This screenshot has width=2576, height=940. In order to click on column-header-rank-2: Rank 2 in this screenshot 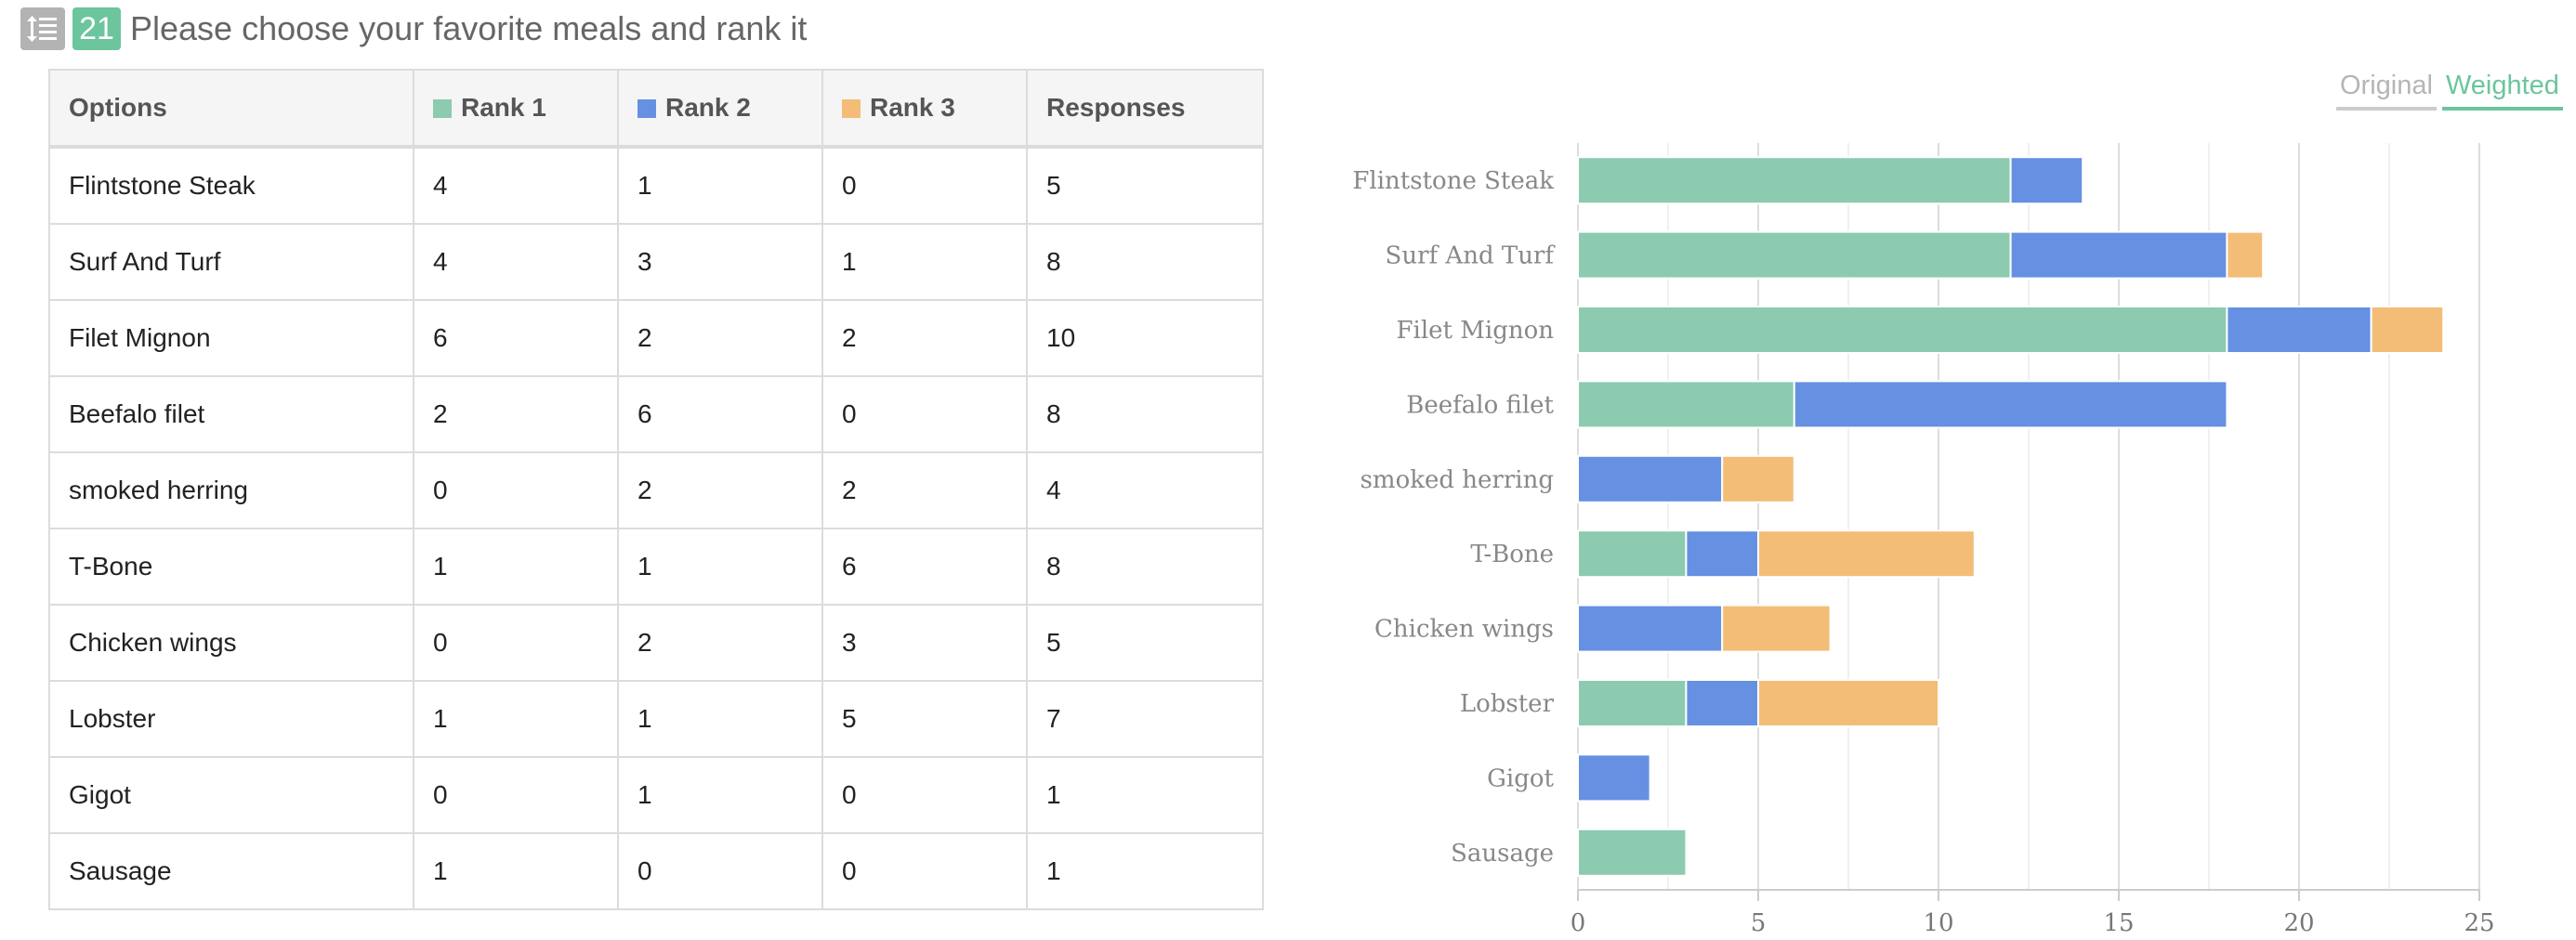, I will do `click(720, 109)`.